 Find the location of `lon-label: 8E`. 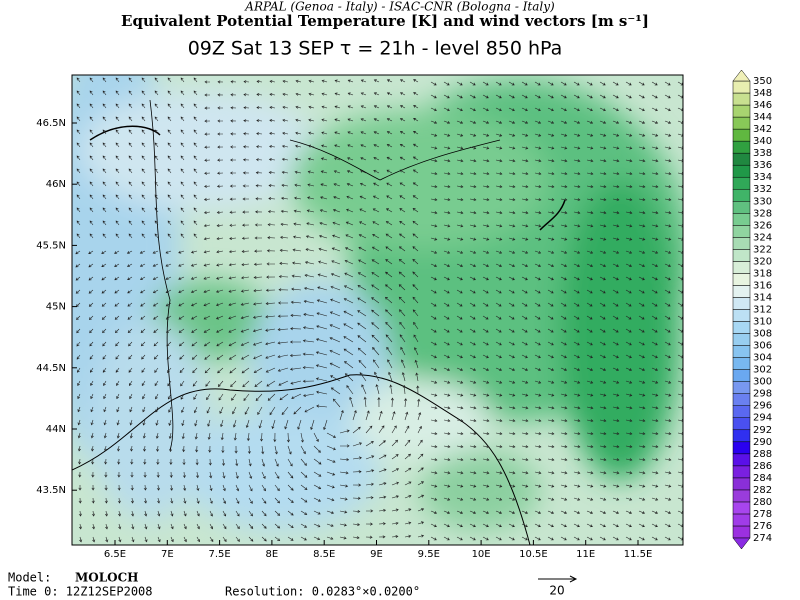

lon-label: 8E is located at coordinates (272, 554).